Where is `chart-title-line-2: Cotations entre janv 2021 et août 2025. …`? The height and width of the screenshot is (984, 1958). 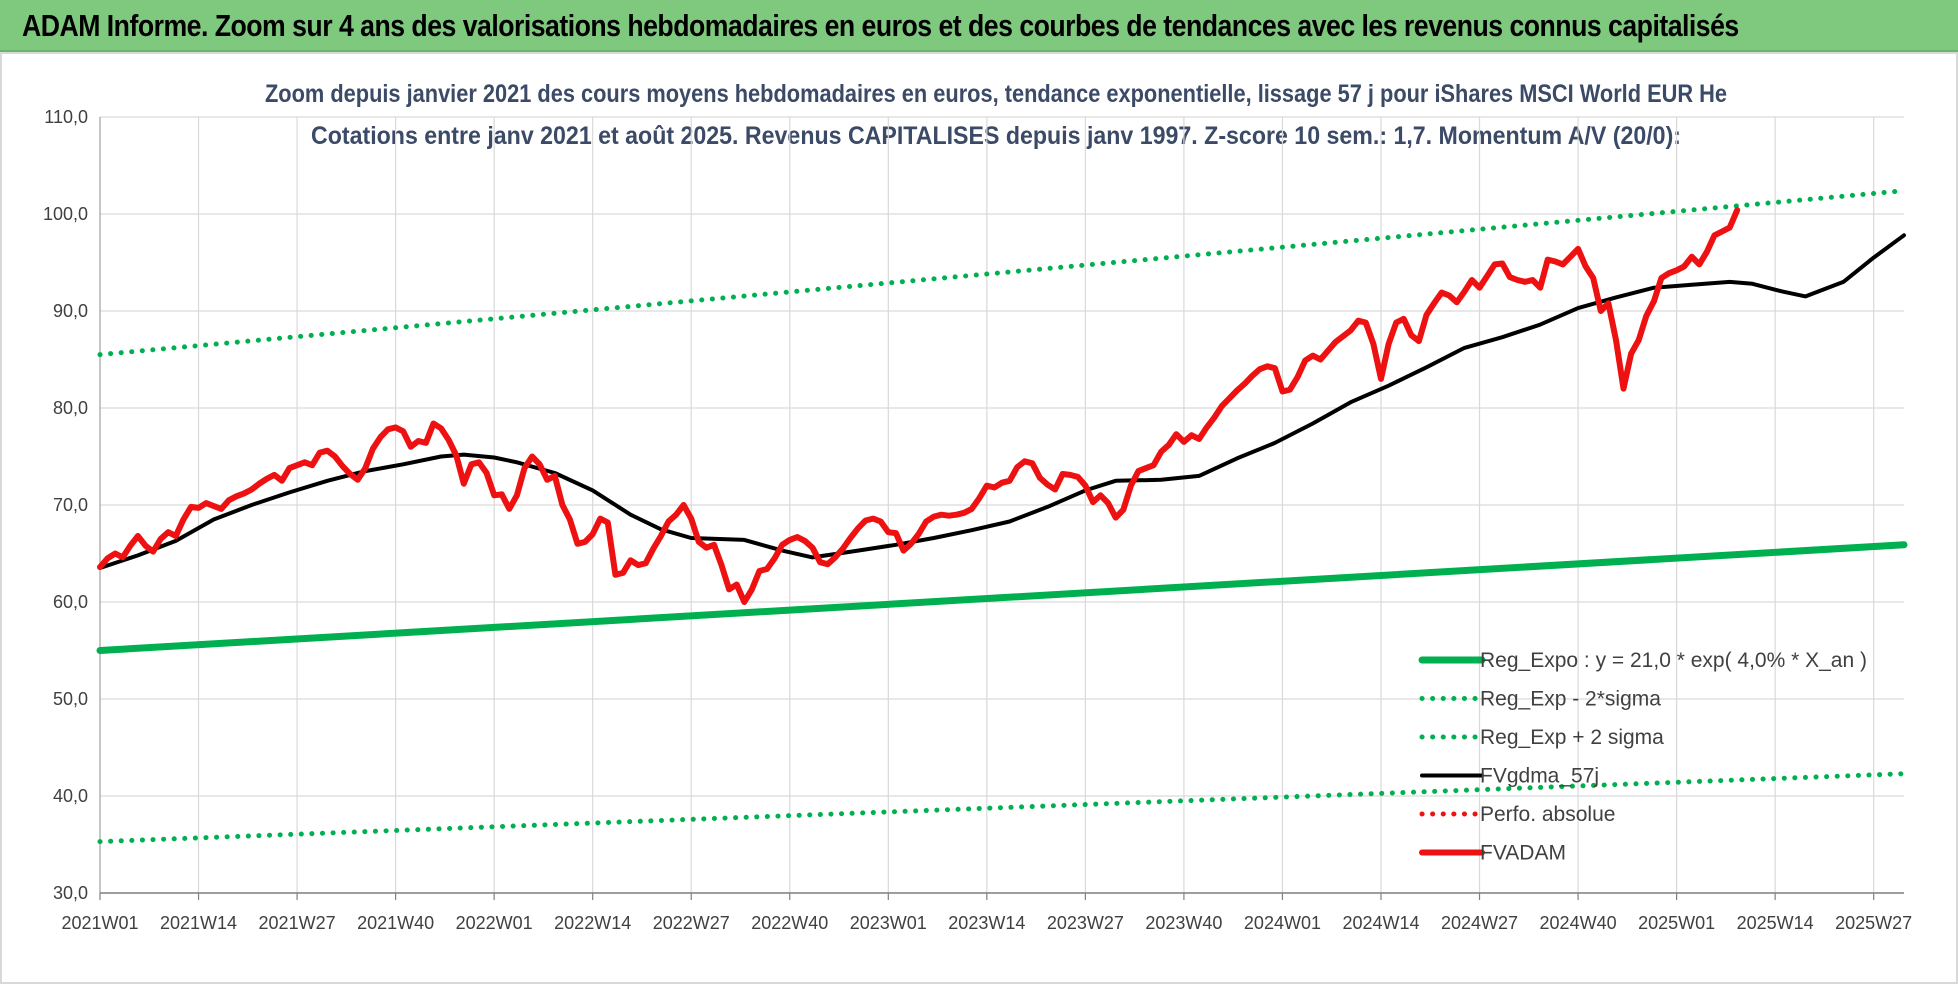
chart-title-line-2: Cotations entre janv 2021 et août 2025. … is located at coordinates (996, 136).